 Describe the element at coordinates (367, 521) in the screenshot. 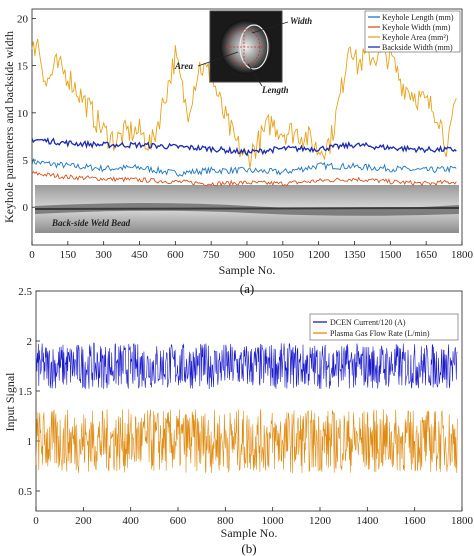

I see `x-tick-label: 1400` at that location.